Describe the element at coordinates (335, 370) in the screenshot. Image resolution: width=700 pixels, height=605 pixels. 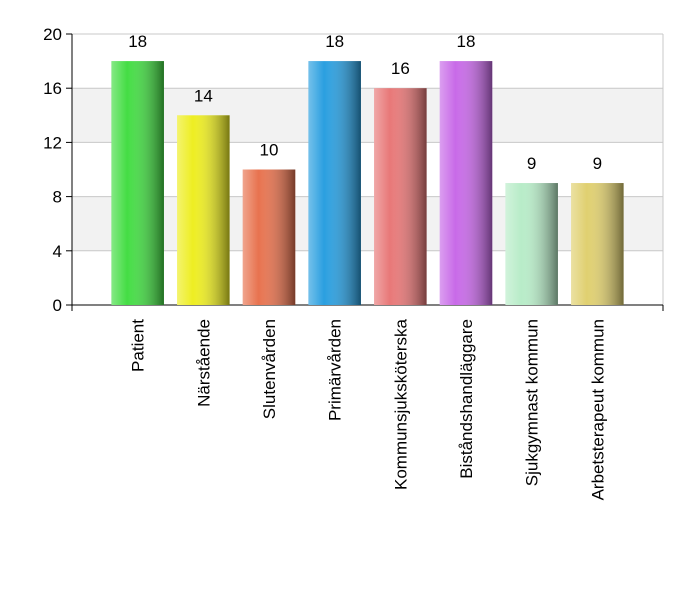
I see `x-tick-label: Primärvården` at that location.